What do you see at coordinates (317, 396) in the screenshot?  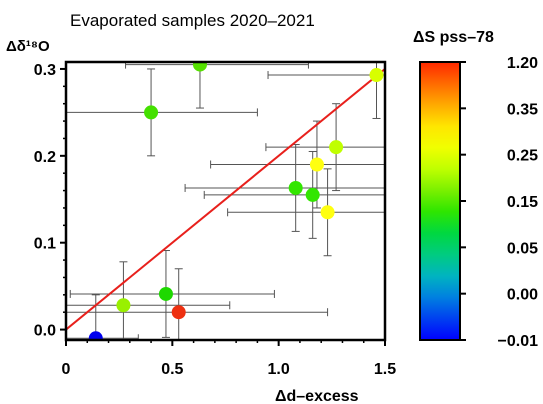 I see `x-axis-label: Δd–excess` at bounding box center [317, 396].